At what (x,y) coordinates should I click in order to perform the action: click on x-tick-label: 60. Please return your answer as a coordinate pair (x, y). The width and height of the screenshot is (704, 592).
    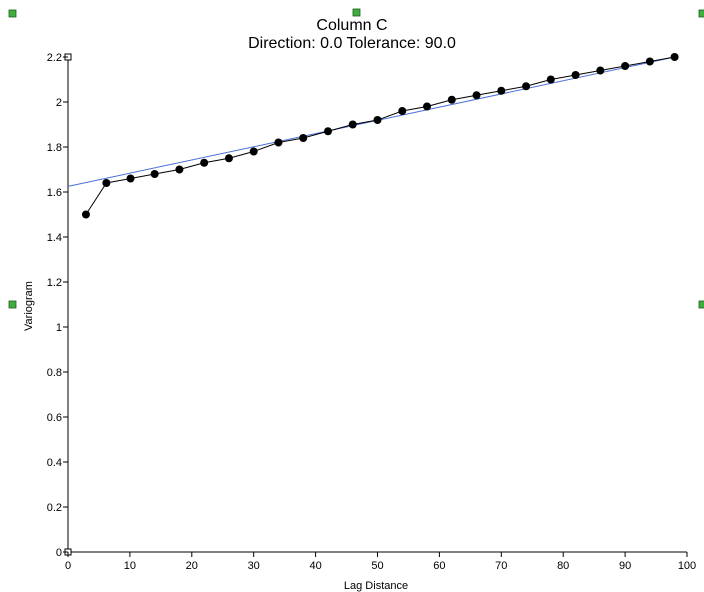
    Looking at the image, I should click on (439, 566).